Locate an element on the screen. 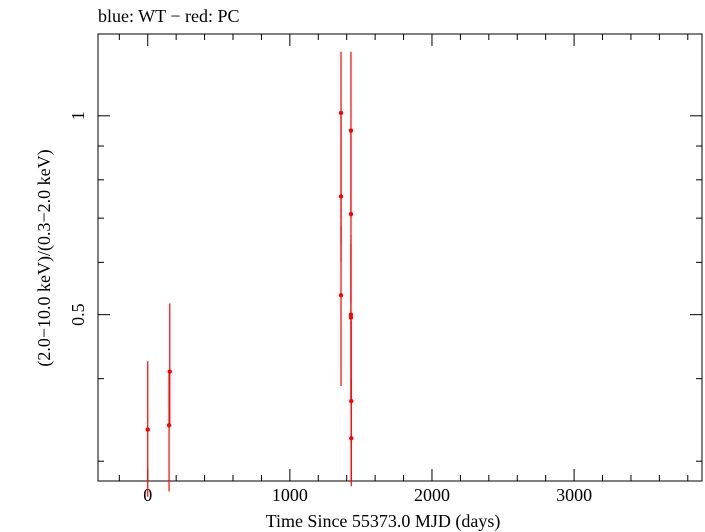  x-axis-label: Time Since 55373.0 MJD (days) is located at coordinates (383, 521).